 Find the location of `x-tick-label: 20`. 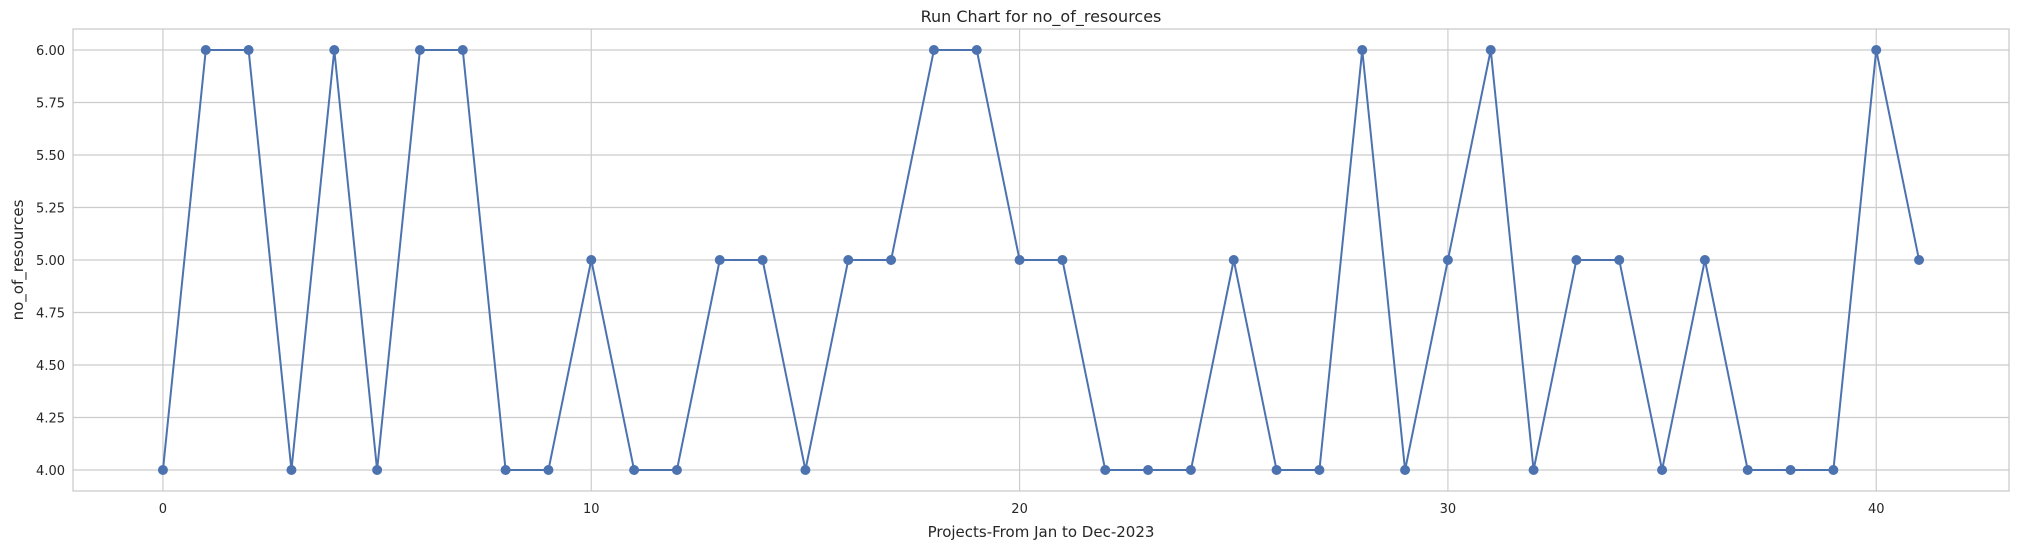

x-tick-label: 20 is located at coordinates (1019, 509).